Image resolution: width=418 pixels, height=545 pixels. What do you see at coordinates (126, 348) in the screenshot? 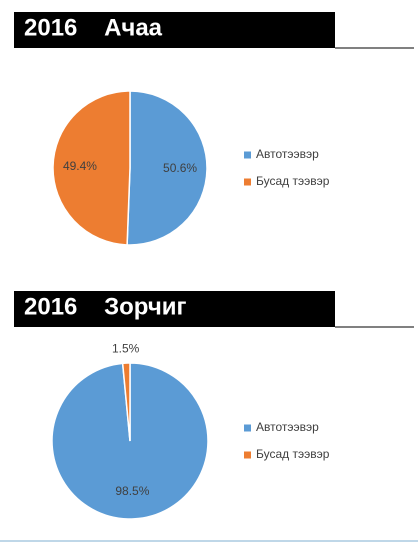
I see `data-label: 1.5%` at bounding box center [126, 348].